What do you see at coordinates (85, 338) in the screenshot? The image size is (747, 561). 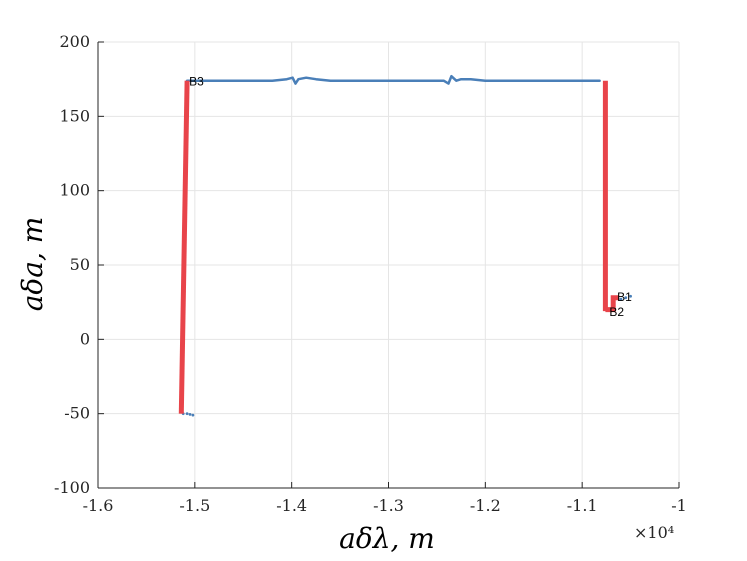 I see `y-tick-label: 0` at bounding box center [85, 338].